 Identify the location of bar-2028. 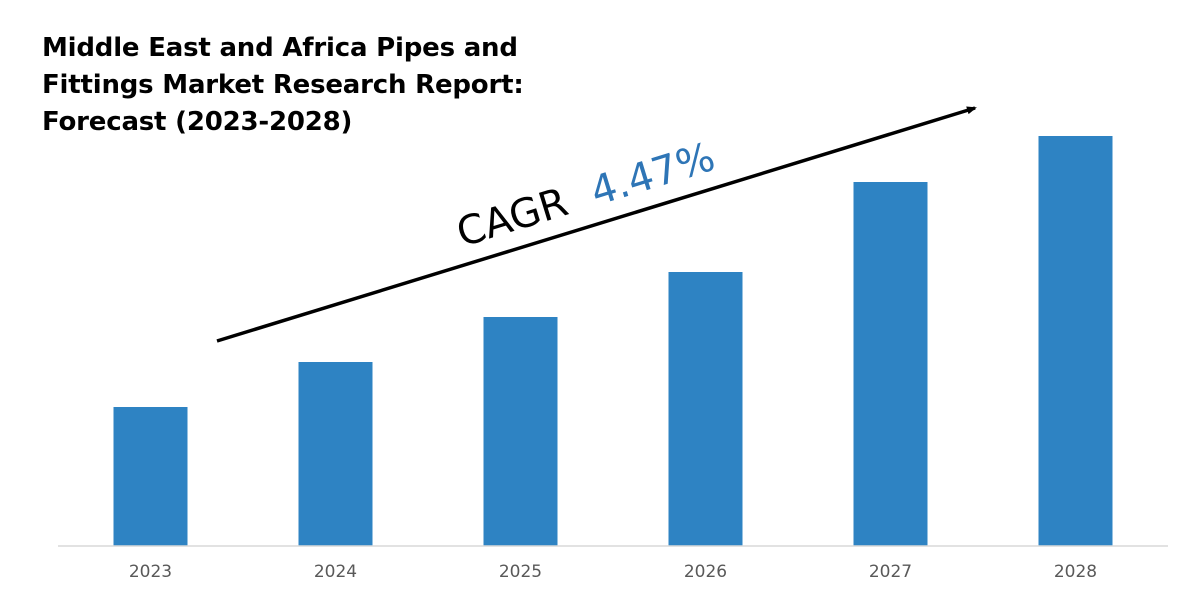
(1075, 341).